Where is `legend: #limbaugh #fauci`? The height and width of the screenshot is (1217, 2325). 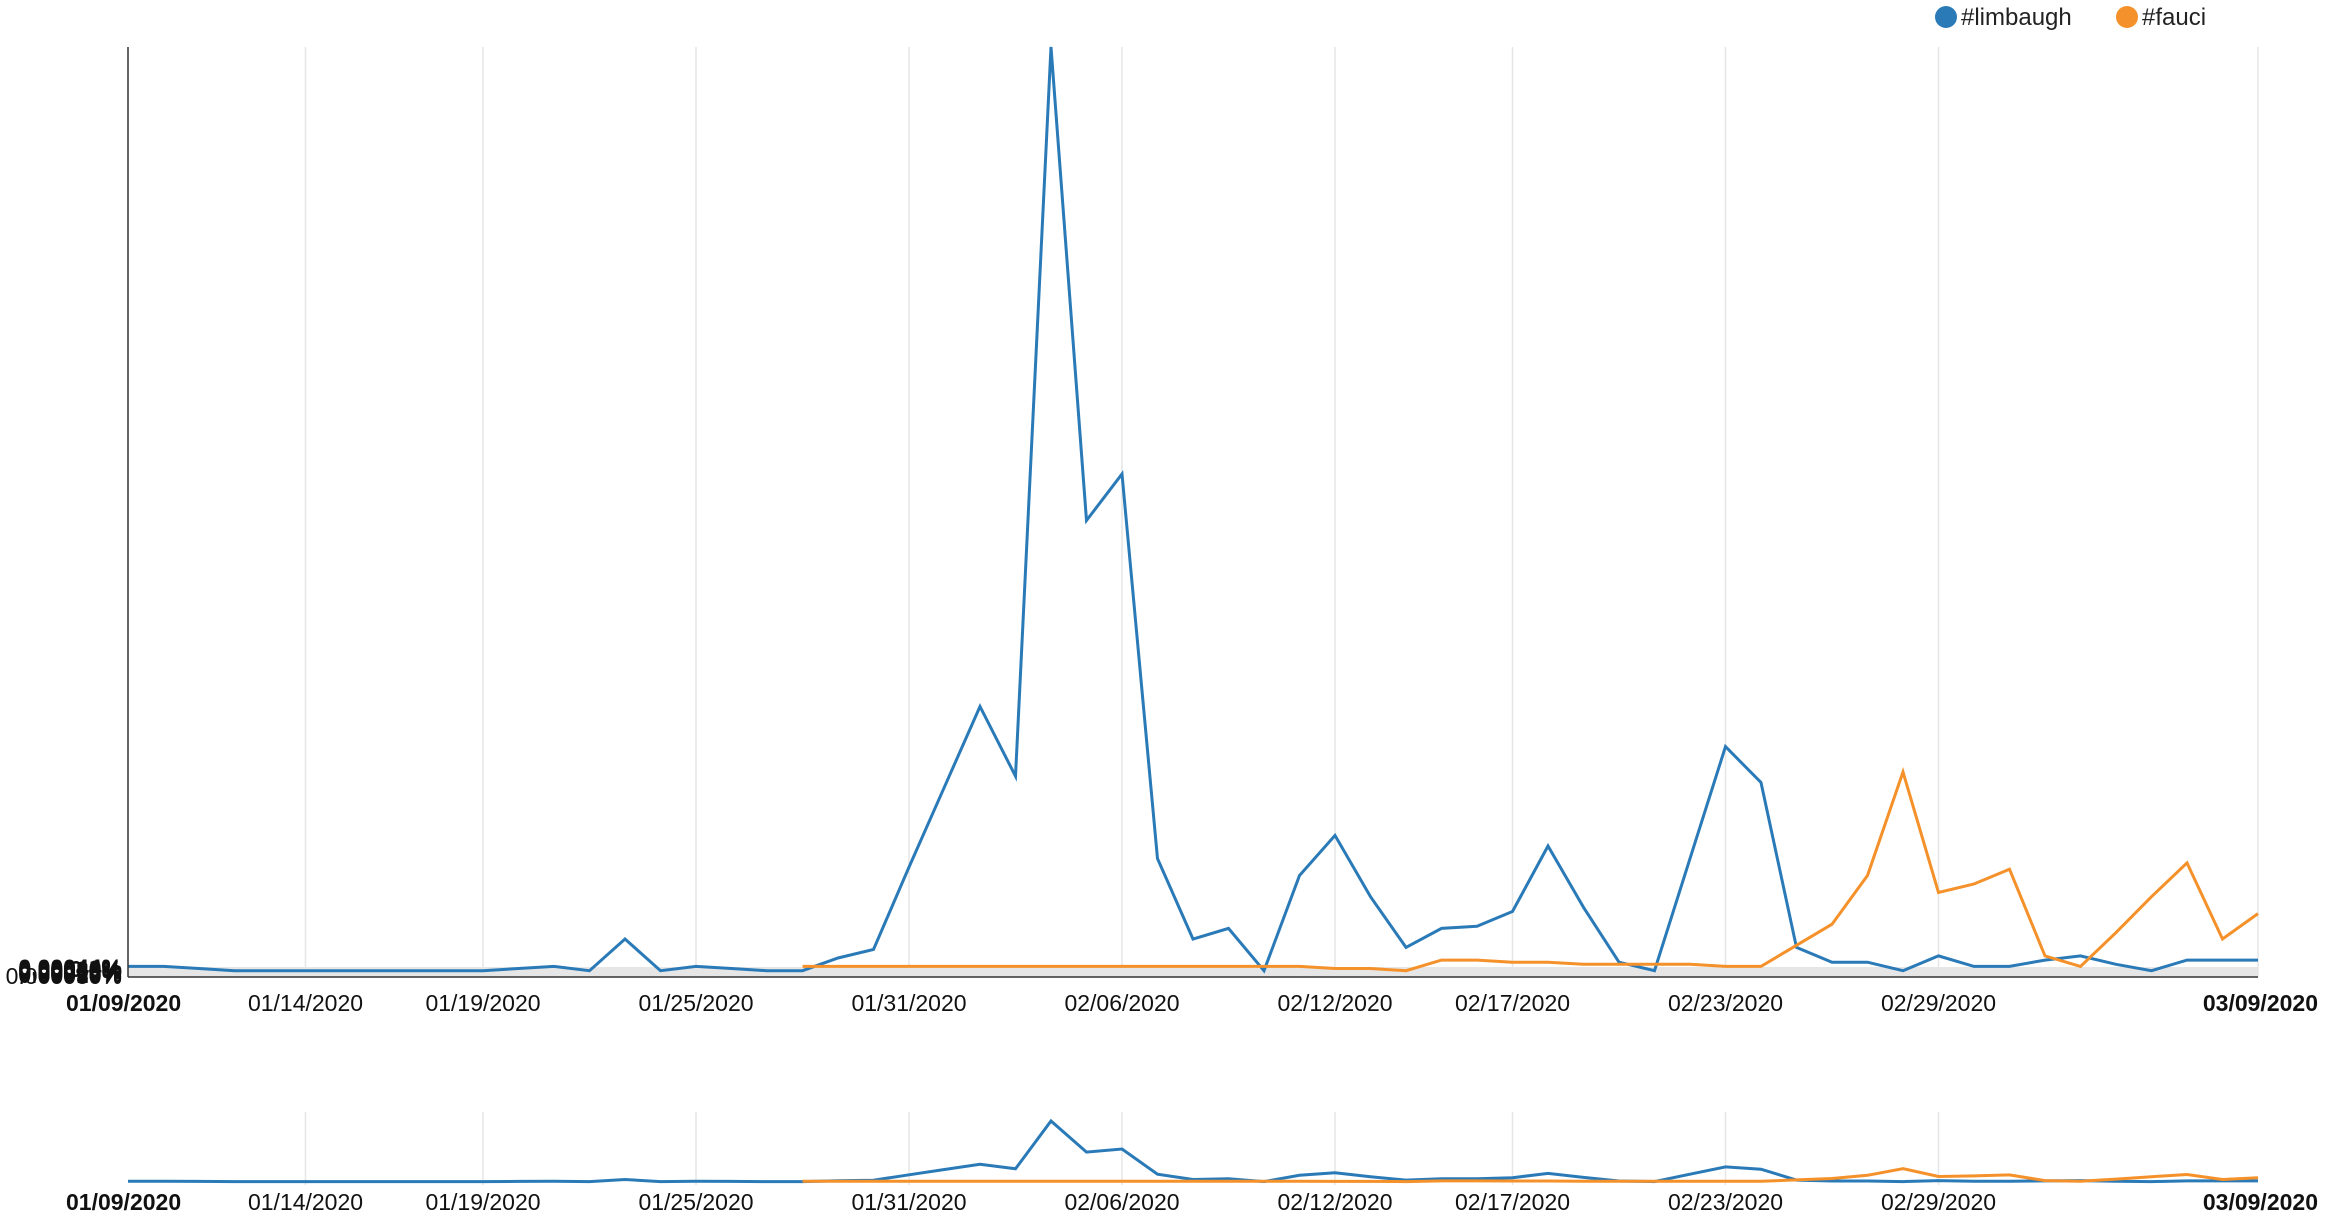 legend: #limbaugh #fauci is located at coordinates (2070, 17).